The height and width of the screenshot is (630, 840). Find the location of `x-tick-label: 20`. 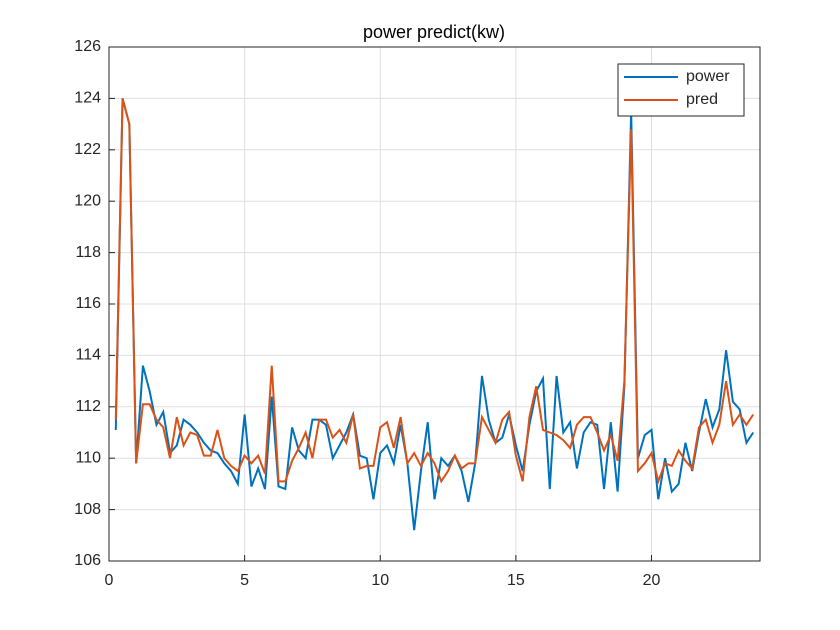

x-tick-label: 20 is located at coordinates (652, 580).